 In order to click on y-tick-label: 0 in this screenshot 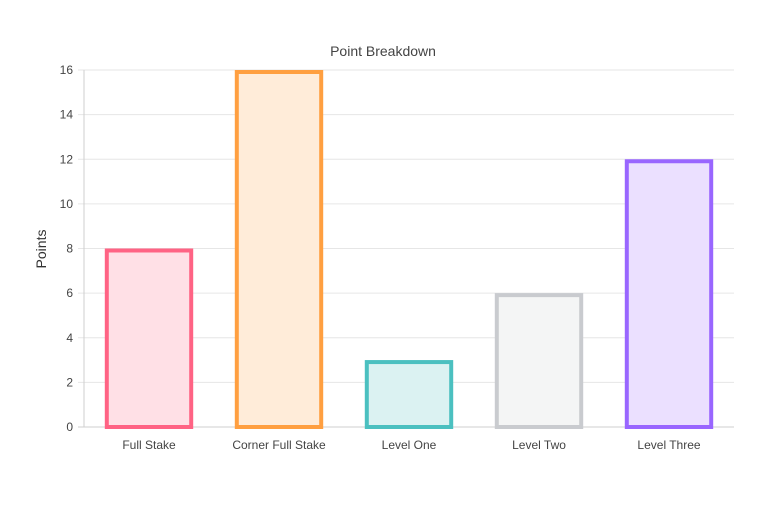, I will do `click(69, 427)`.